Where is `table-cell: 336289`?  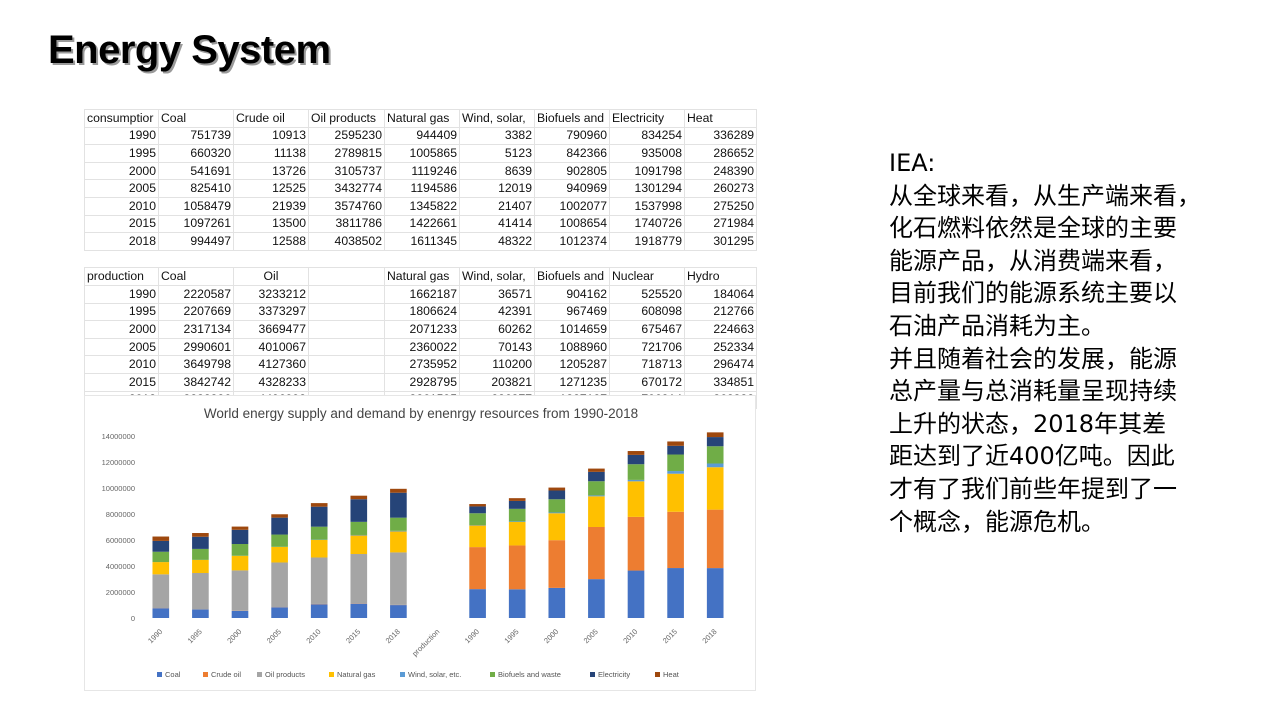
table-cell: 336289 is located at coordinates (720, 136).